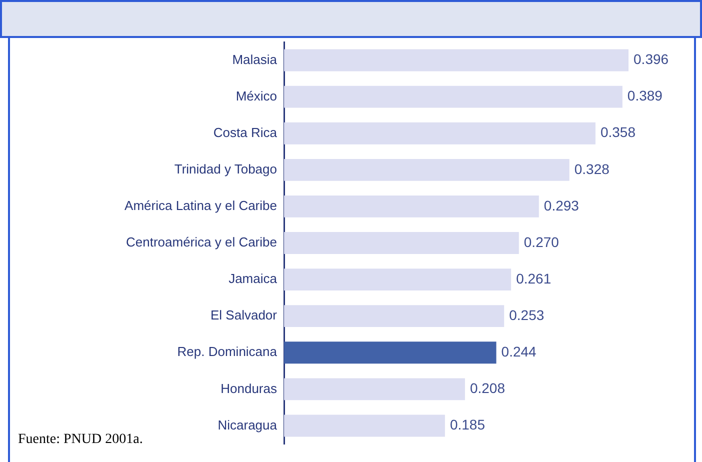 The width and height of the screenshot is (702, 462). What do you see at coordinates (526, 314) in the screenshot?
I see `data-label: 0.253` at bounding box center [526, 314].